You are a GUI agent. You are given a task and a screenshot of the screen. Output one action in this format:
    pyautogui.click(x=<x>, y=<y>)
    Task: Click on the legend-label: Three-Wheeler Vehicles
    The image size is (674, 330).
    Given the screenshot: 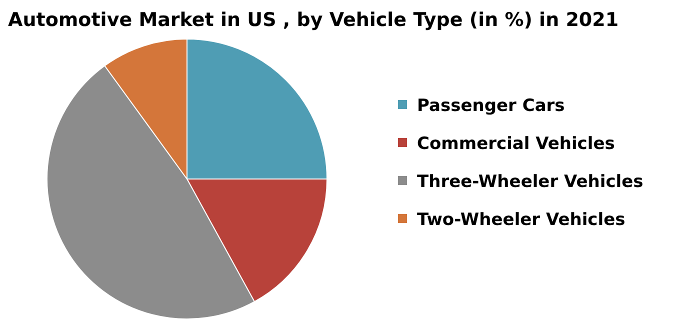 What is the action you would take?
    pyautogui.click(x=530, y=182)
    